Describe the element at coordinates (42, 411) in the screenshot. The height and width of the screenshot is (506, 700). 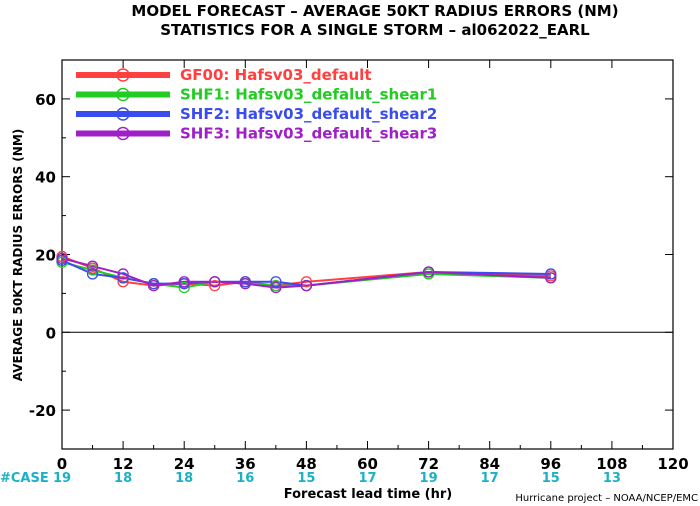
I see `y-tick-label: -20` at that location.